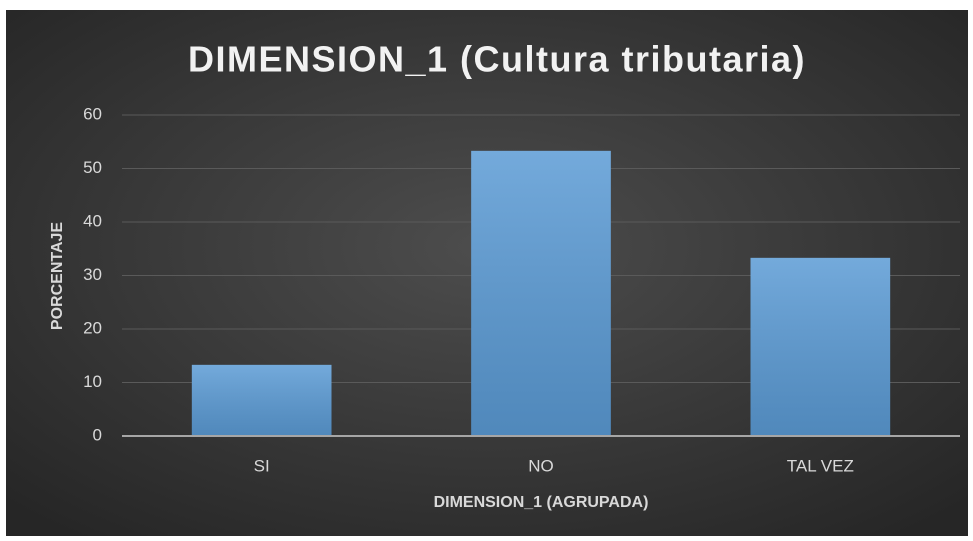 The image size is (973, 541). Describe the element at coordinates (92, 327) in the screenshot. I see `y-tick-label: 20` at that location.